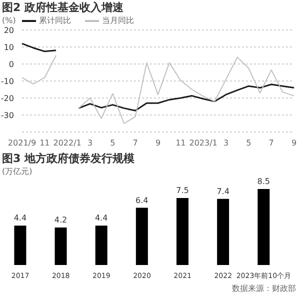 The image size is (300, 300). I want to click on x-tick-label: 2021/9, so click(22, 143).